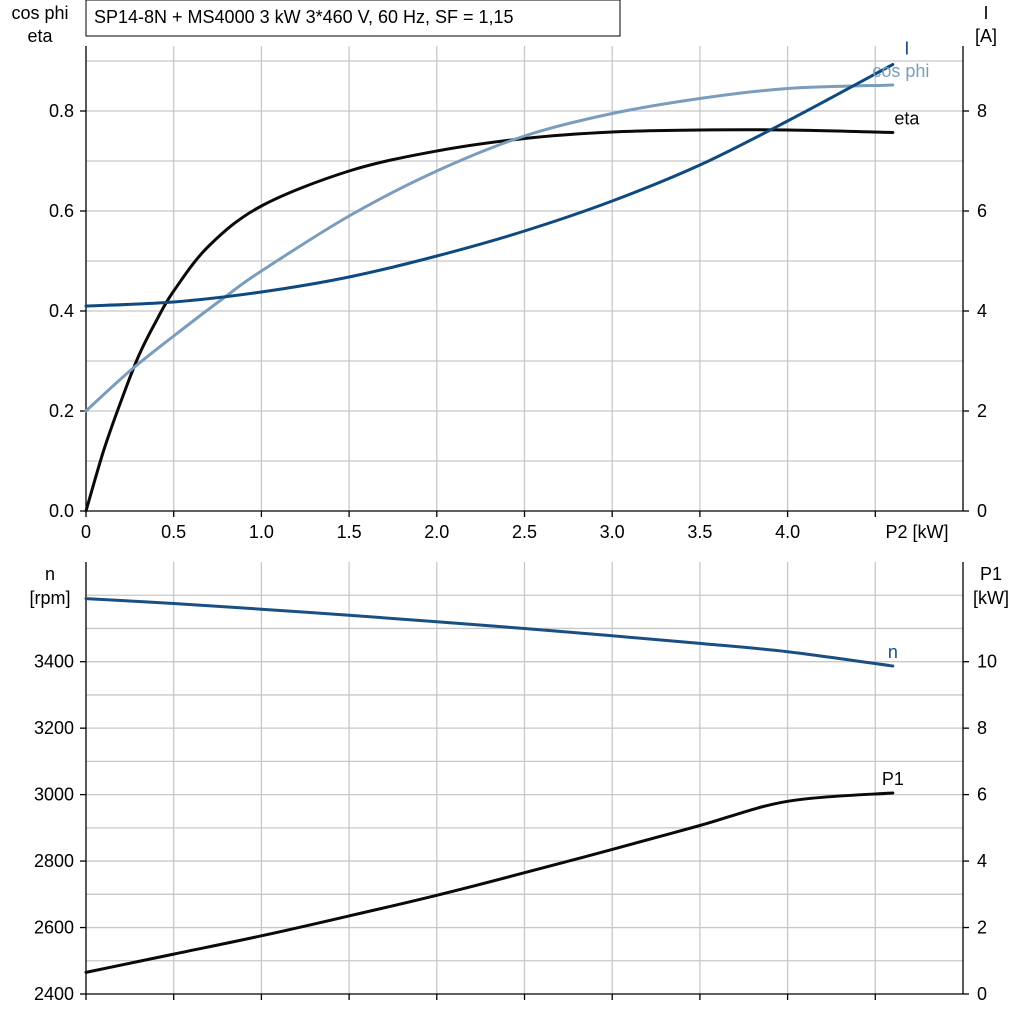 The width and height of the screenshot is (1024, 1024). I want to click on upper-left-tick-label: 0.2, so click(61, 411).